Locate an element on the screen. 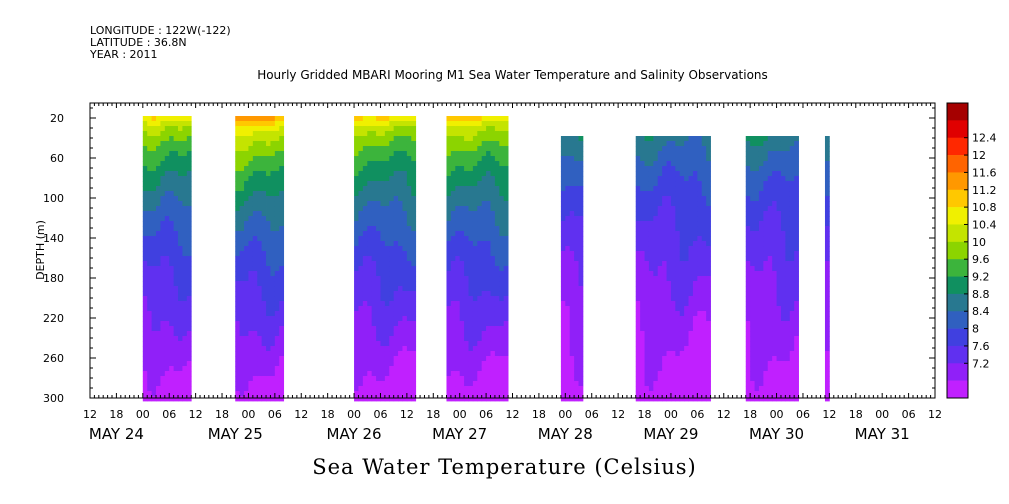 This screenshot has width=1009, height=504. y-tick-label: 260 is located at coordinates (53, 358).